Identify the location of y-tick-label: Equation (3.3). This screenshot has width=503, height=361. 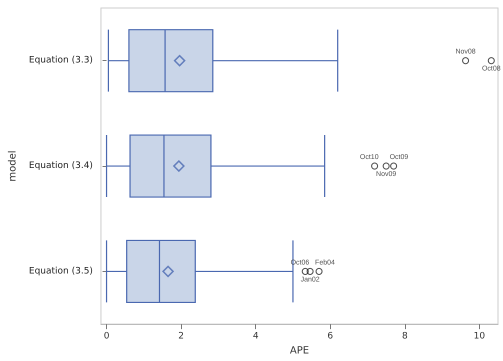
(60, 61).